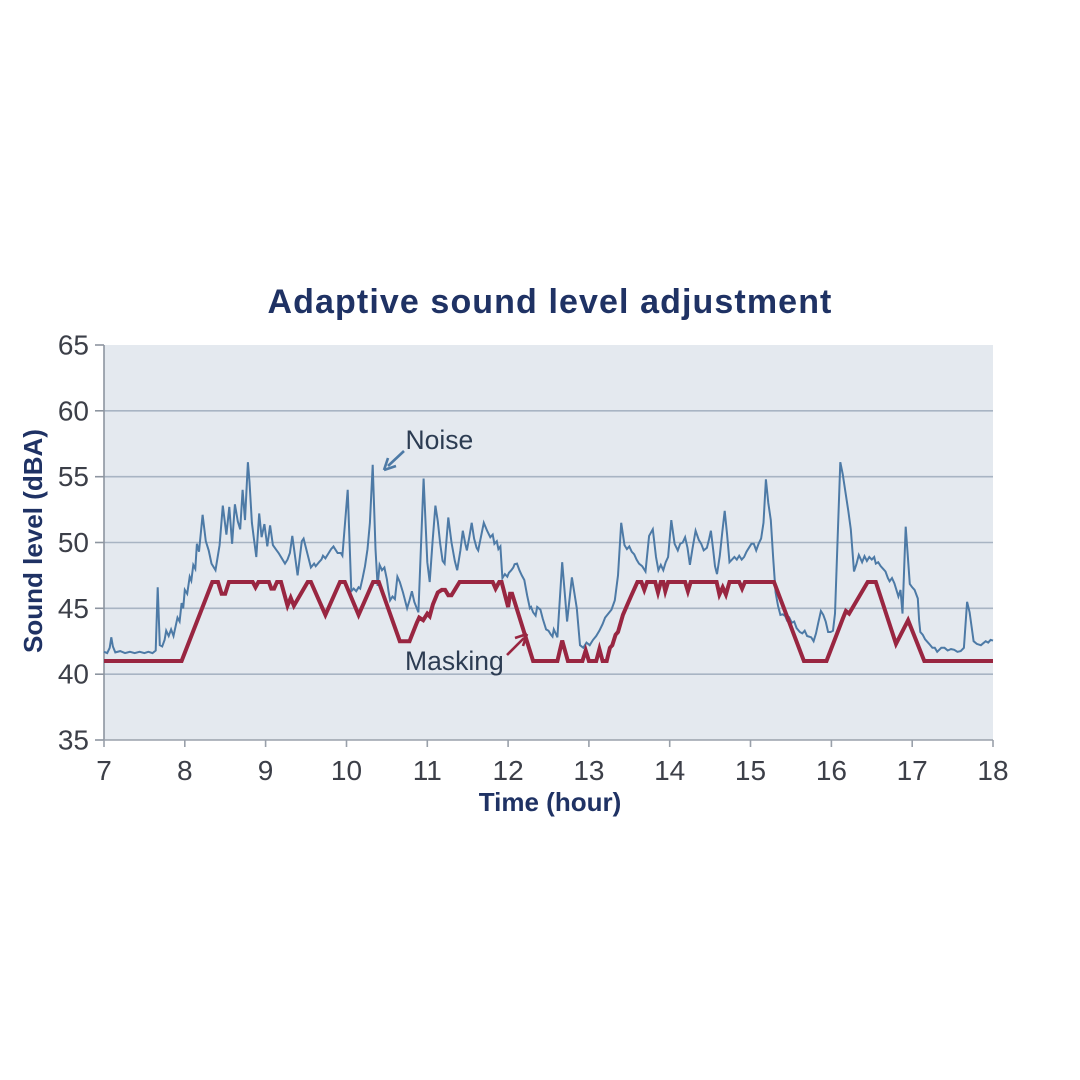  I want to click on svg-text: 15, so click(750, 770).